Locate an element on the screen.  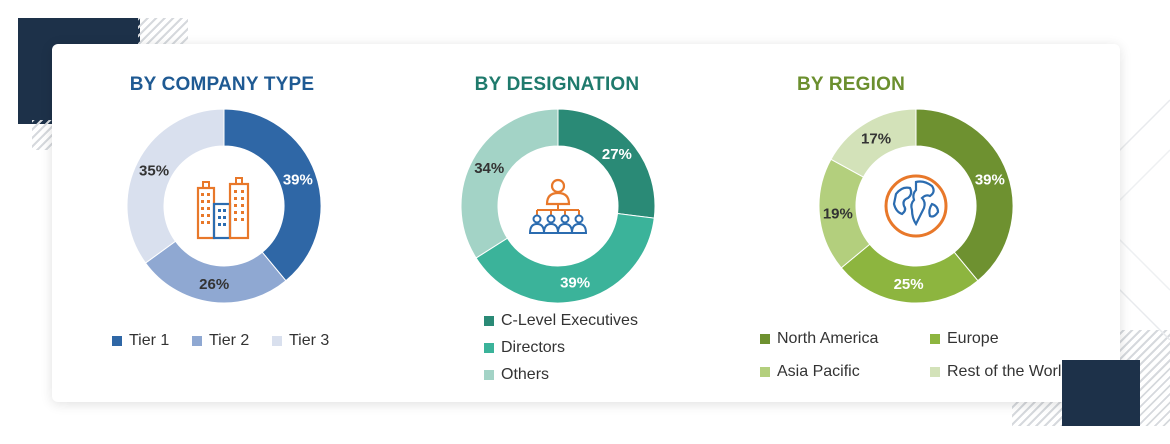
slice-value-label: 25% is located at coordinates (909, 284).